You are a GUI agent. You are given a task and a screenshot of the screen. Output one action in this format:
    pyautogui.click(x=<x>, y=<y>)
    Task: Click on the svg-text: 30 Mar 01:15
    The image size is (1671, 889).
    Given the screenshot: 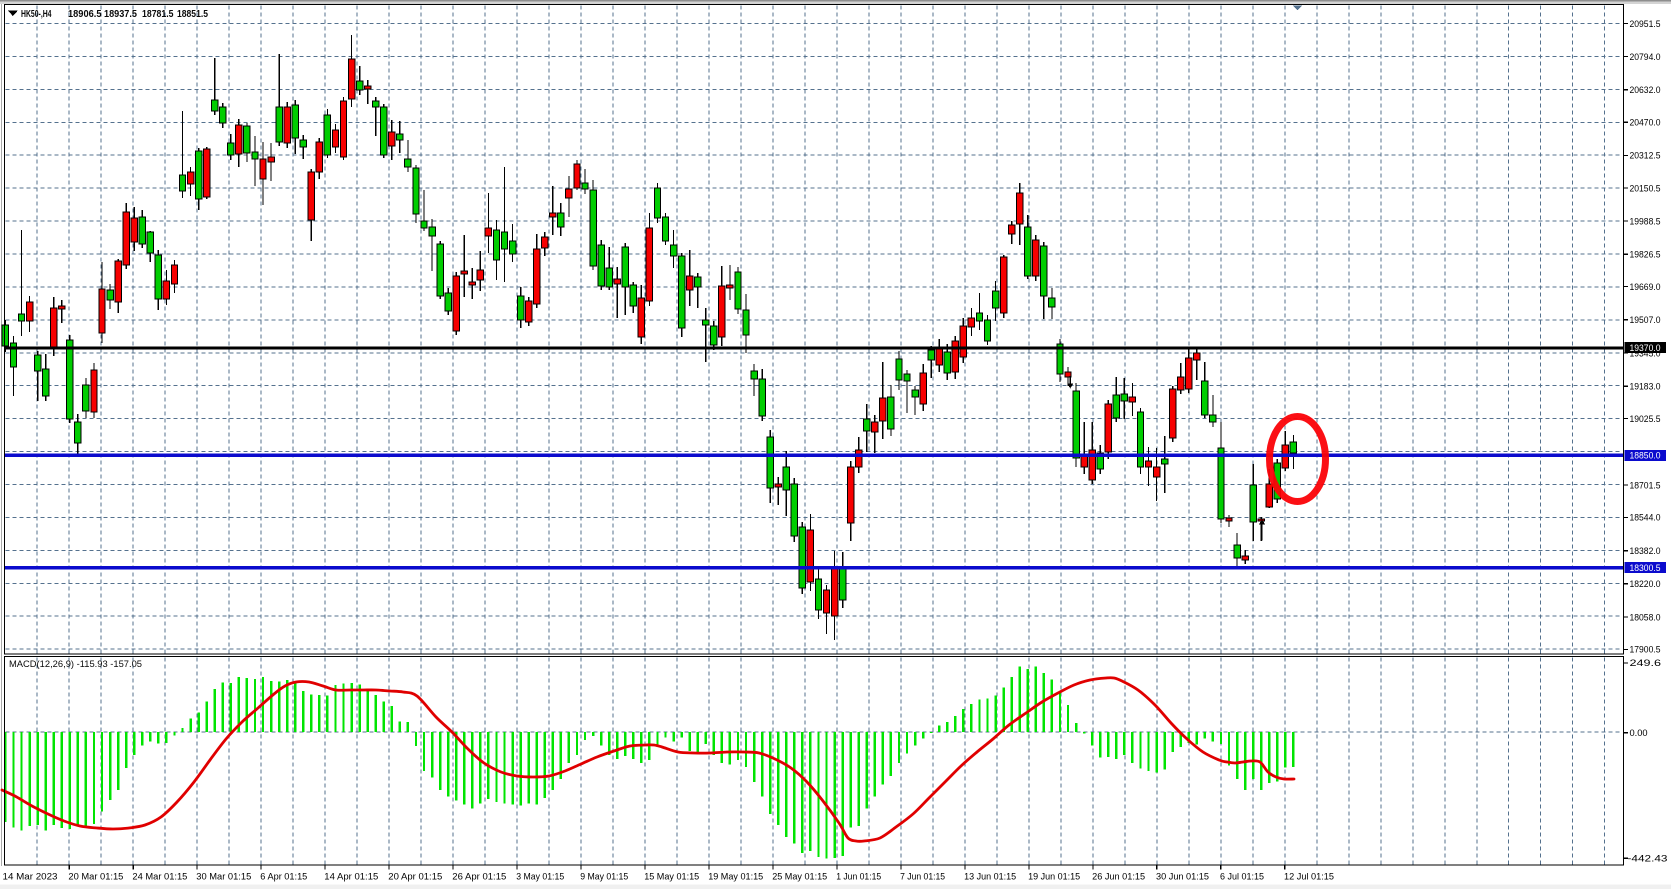 What is the action you would take?
    pyautogui.click(x=223, y=877)
    